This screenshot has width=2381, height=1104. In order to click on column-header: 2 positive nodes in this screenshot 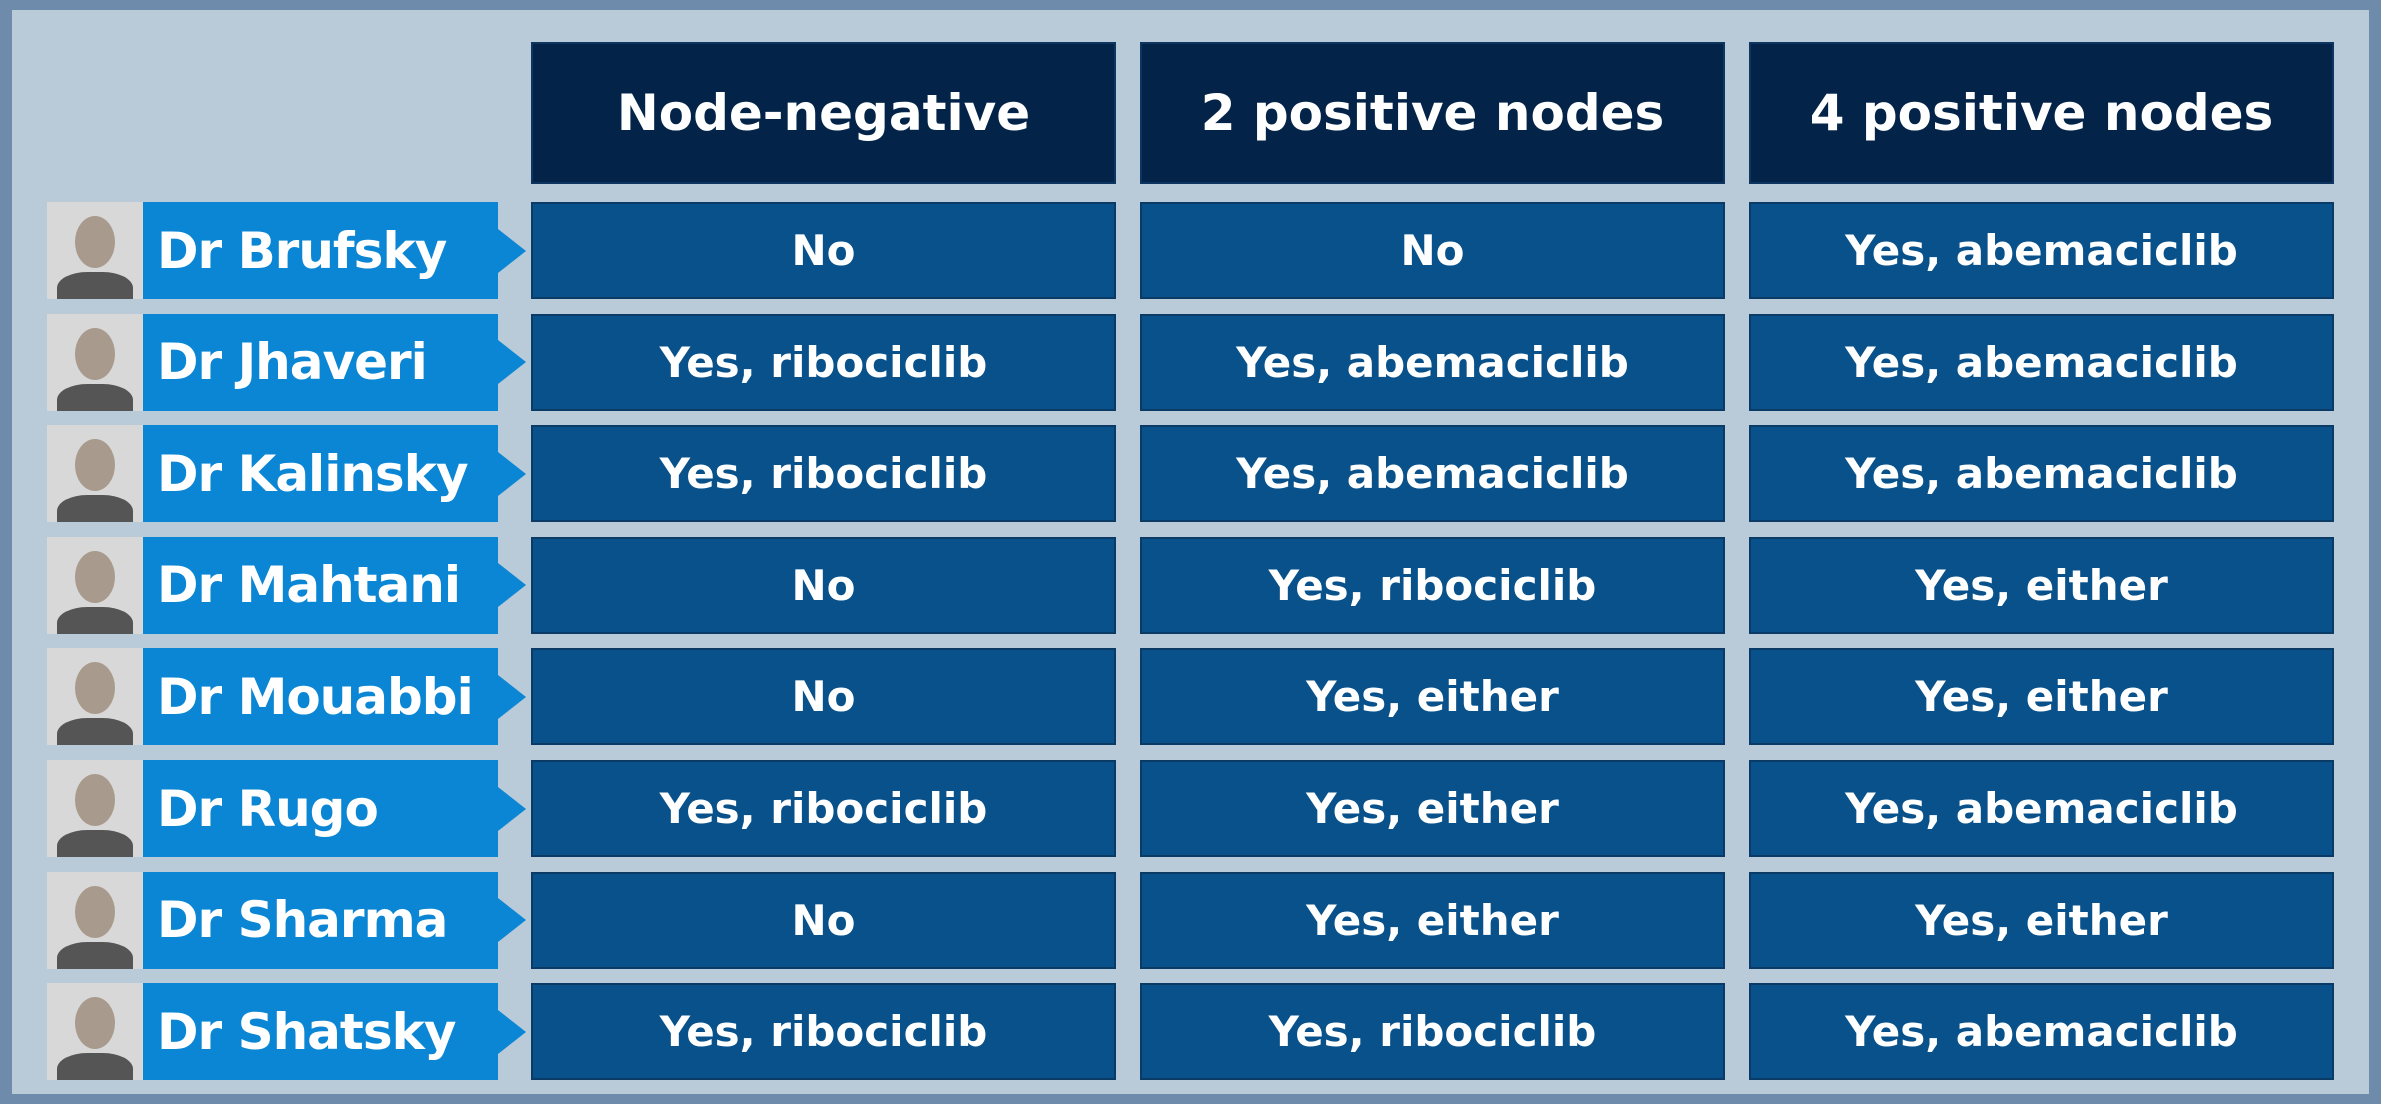, I will do `click(1432, 113)`.